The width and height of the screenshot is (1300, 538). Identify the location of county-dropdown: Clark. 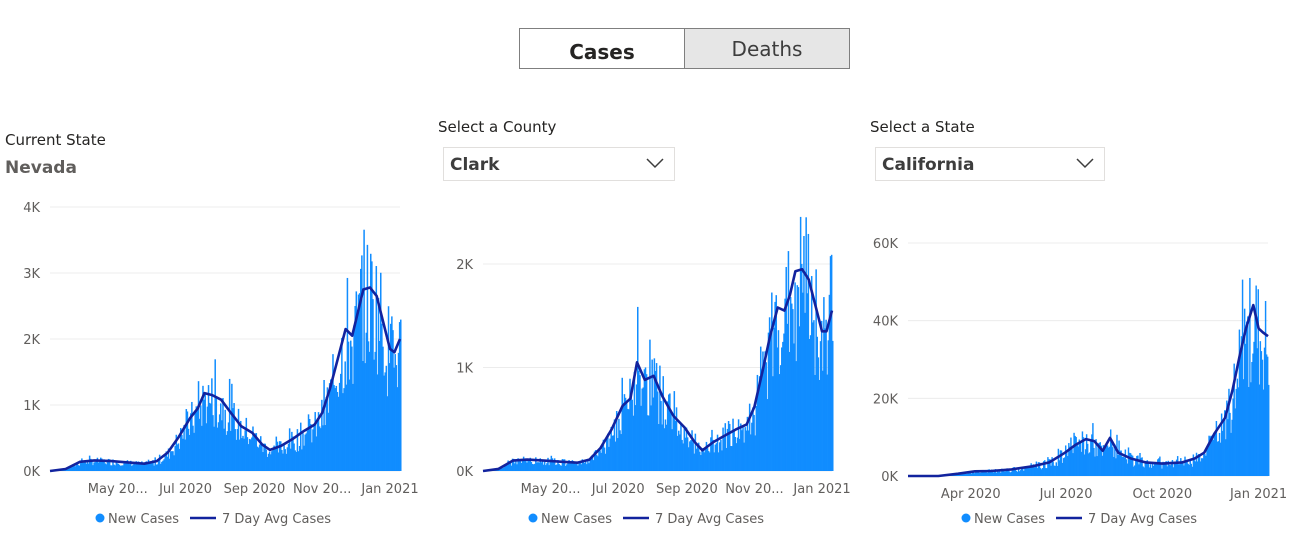
(559, 164).